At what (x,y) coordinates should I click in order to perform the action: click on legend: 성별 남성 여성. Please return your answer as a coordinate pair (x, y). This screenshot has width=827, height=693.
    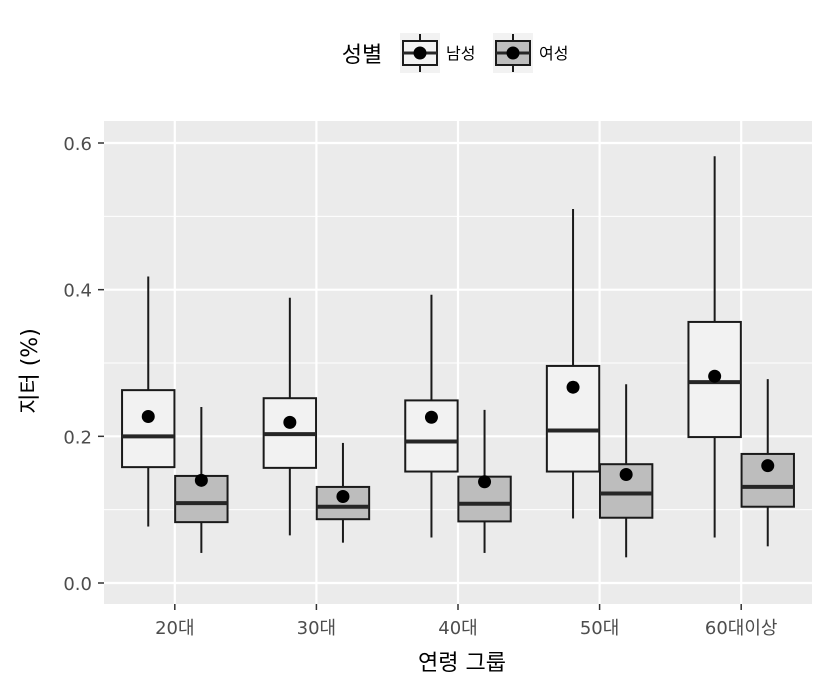
    Looking at the image, I should click on (455, 53).